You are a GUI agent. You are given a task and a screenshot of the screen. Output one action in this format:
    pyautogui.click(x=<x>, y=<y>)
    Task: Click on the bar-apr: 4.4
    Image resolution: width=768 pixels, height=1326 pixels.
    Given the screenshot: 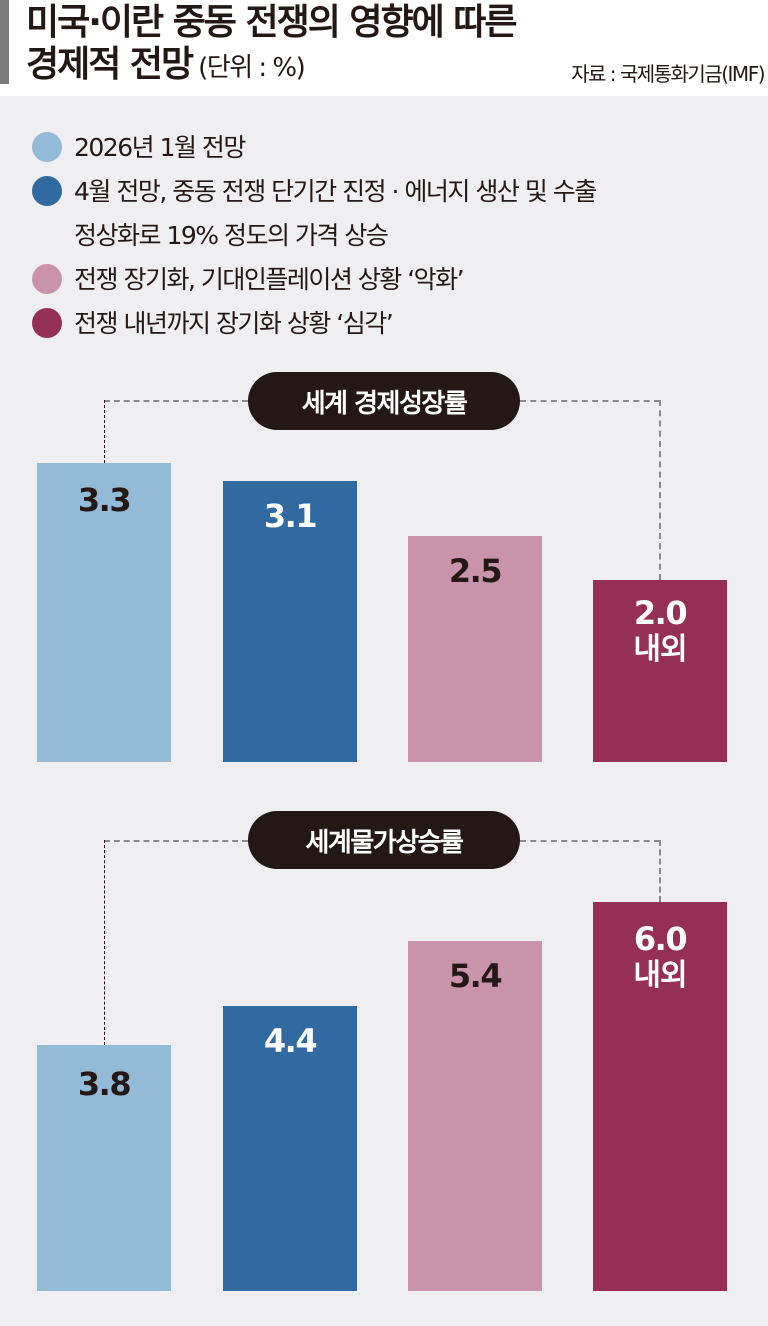 What is the action you would take?
    pyautogui.click(x=290, y=1148)
    